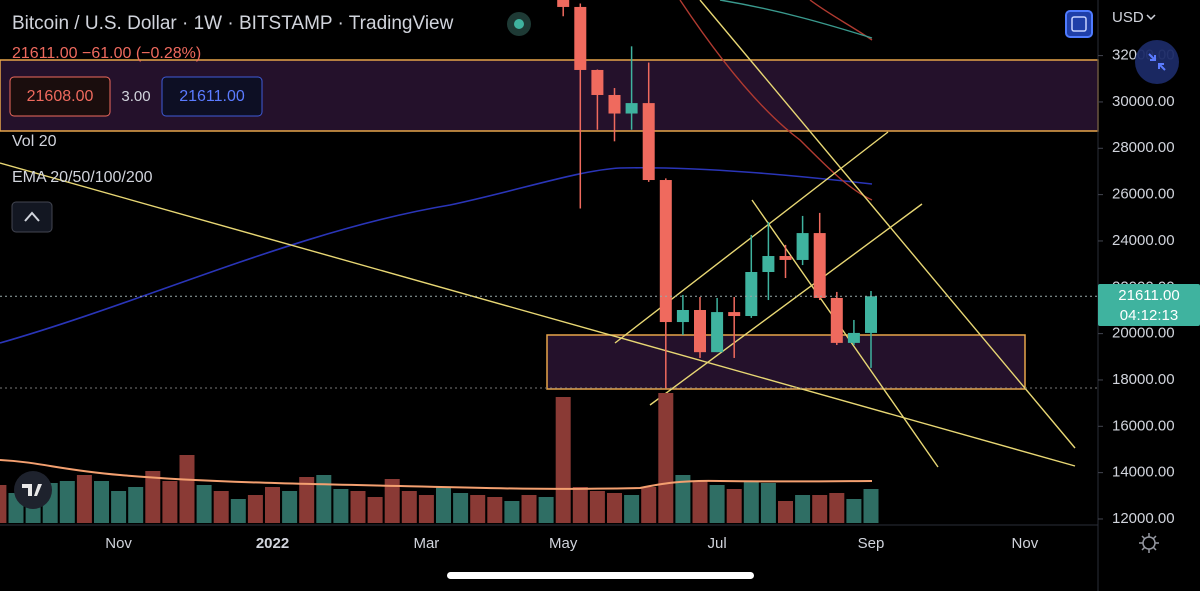 The width and height of the screenshot is (1200, 591). What do you see at coordinates (426, 543) in the screenshot?
I see `x-tick-label: Mar` at bounding box center [426, 543].